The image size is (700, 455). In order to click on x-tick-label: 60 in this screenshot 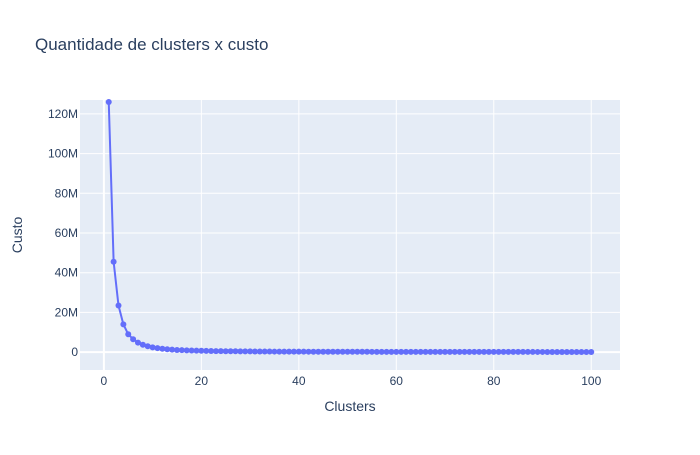, I will do `click(397, 381)`.